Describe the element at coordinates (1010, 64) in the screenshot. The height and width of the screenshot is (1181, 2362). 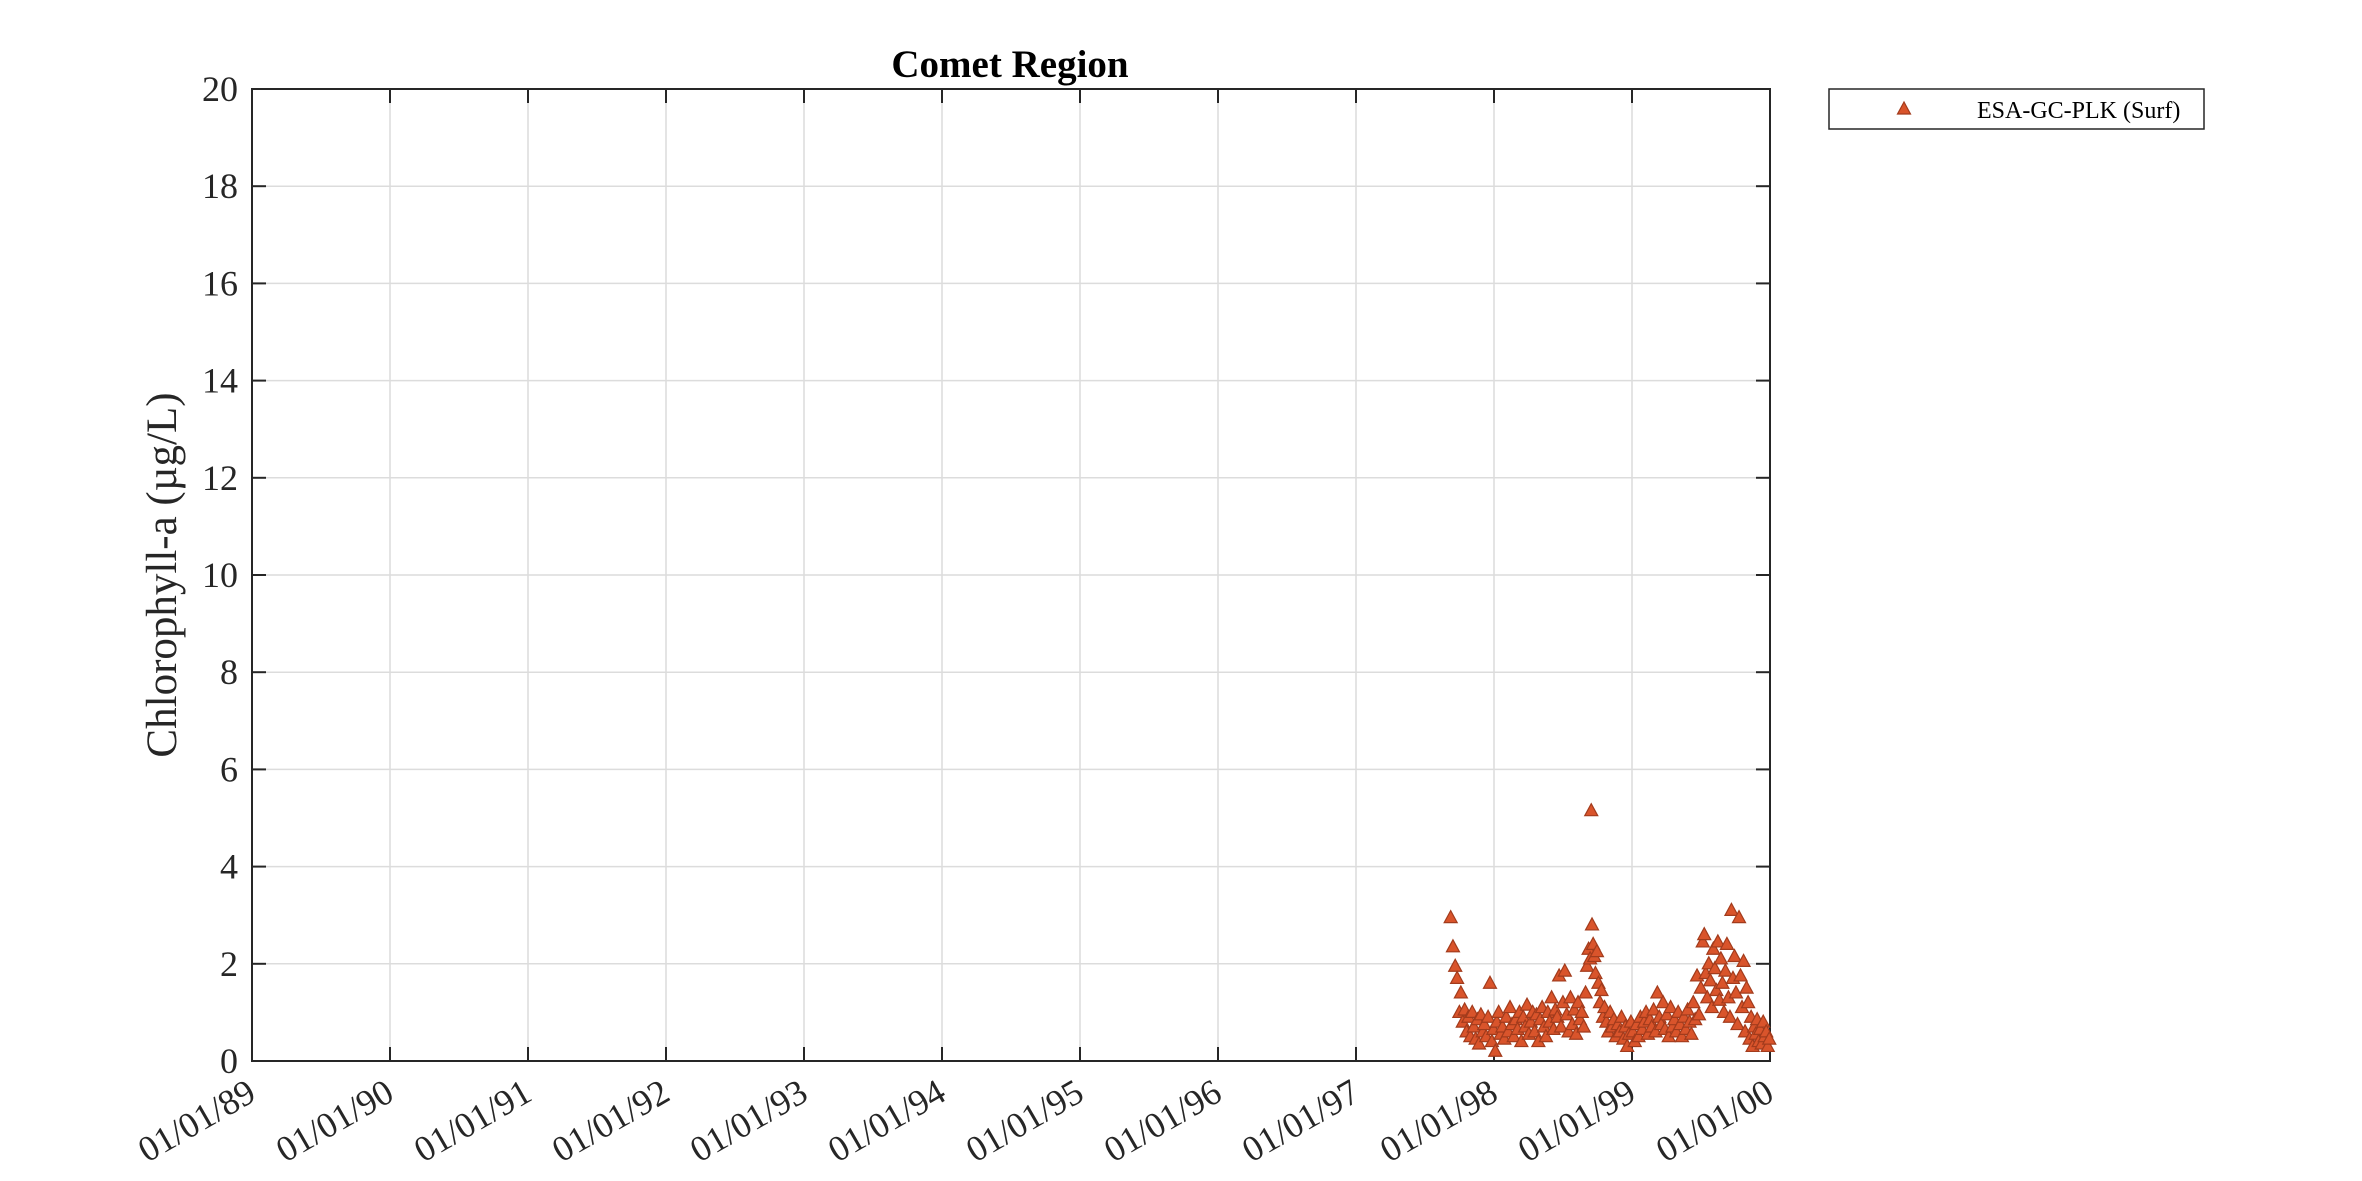
I see `chart-title: Comet Region` at that location.